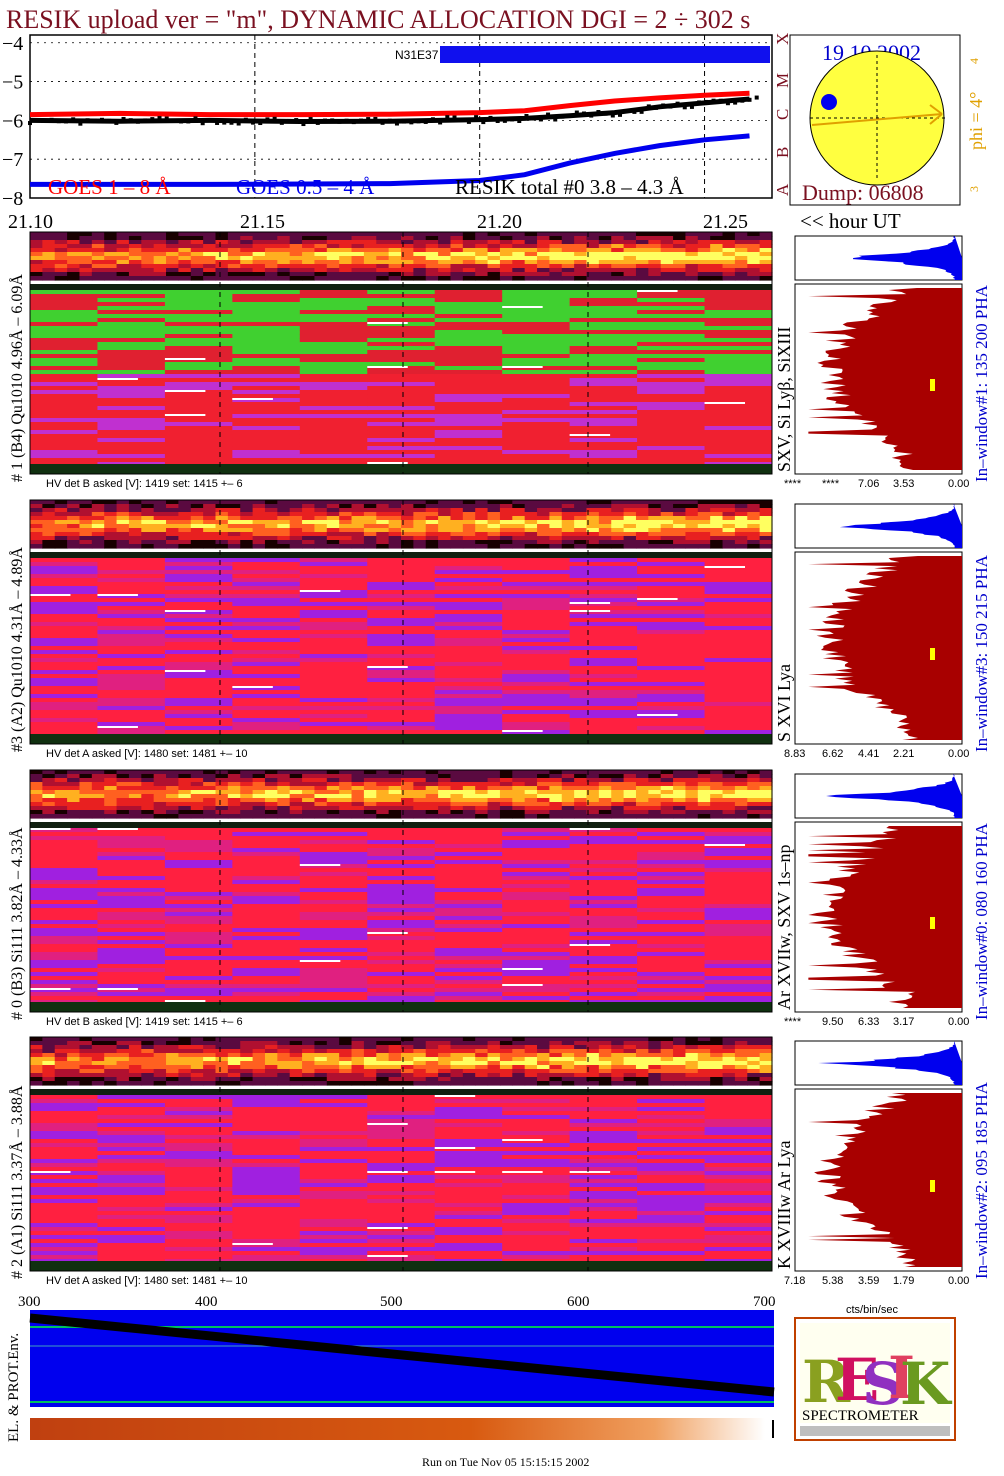  What do you see at coordinates (12, 121) in the screenshot?
I see `goes-y-tick-label: −6` at bounding box center [12, 121].